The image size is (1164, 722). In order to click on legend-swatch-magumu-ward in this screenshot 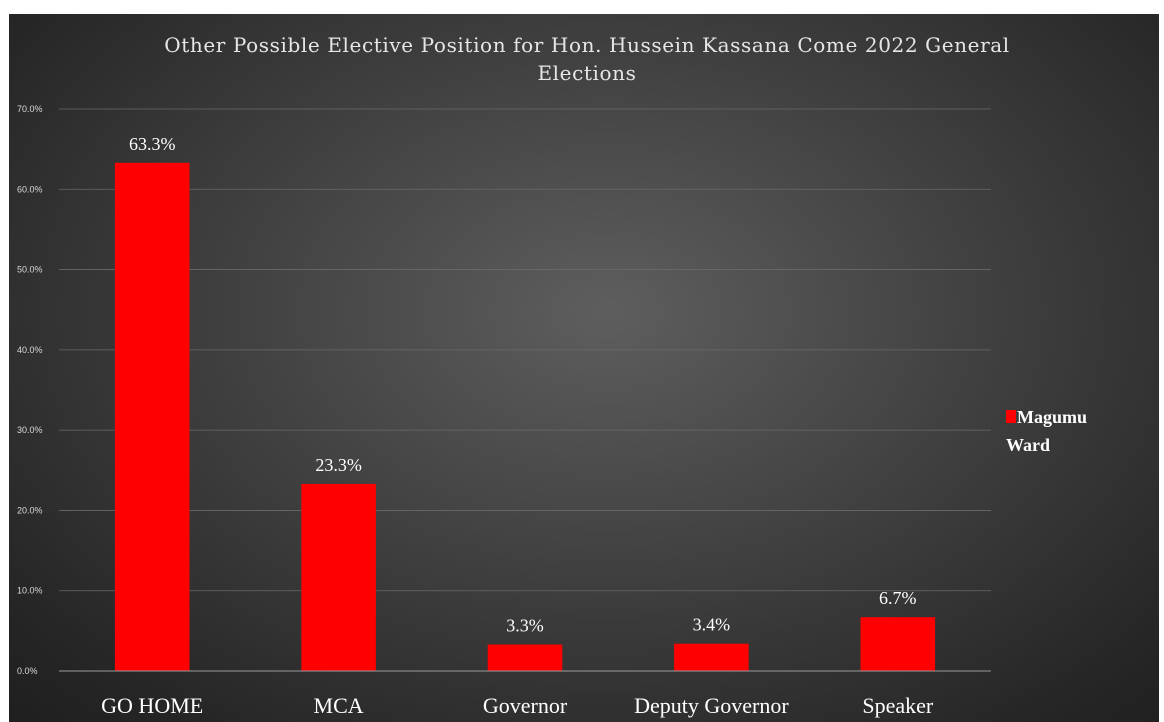, I will do `click(1011, 416)`.